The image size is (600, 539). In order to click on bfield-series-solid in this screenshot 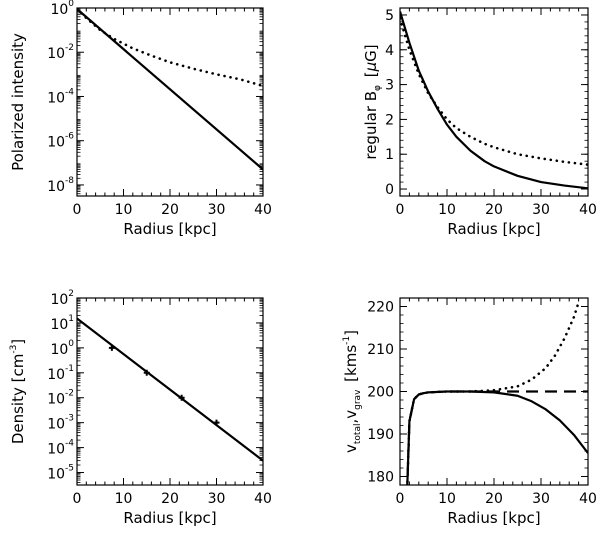, I will do `click(494, 100)`.